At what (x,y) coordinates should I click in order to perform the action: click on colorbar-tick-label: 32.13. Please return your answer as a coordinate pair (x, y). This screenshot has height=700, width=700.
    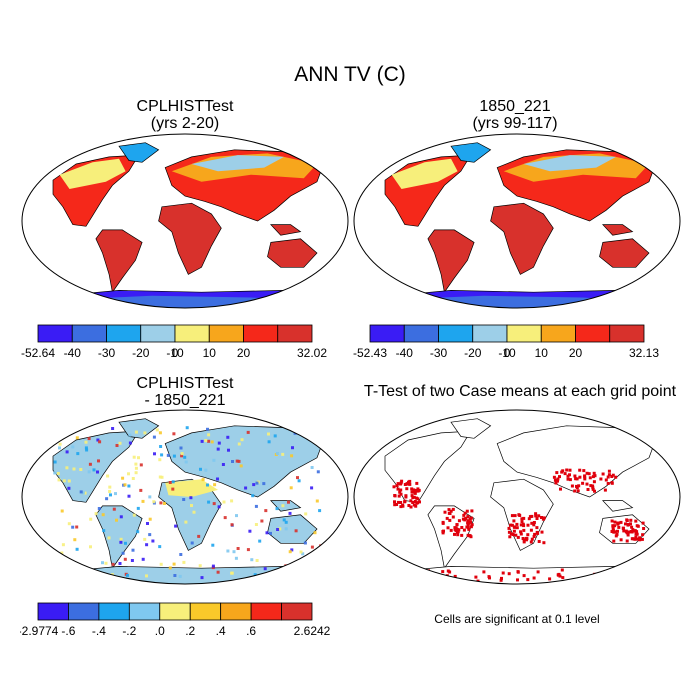
    Looking at the image, I should click on (644, 353).